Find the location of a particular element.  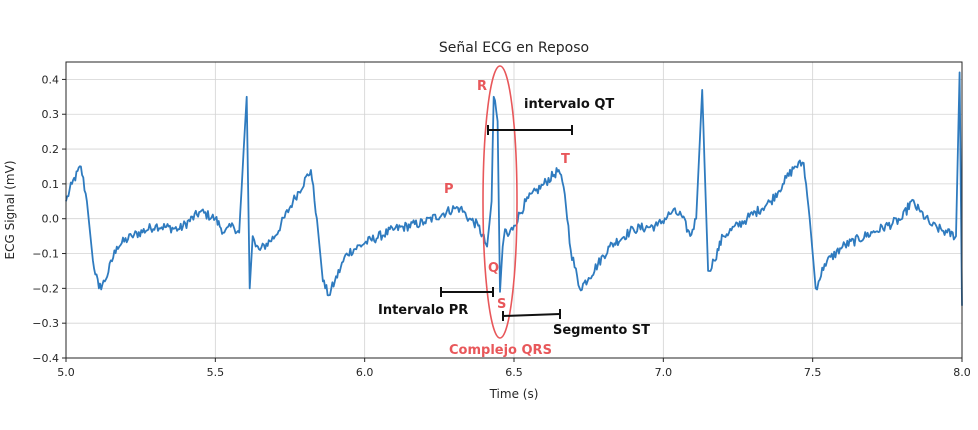

y-tick-label: −0.2 is located at coordinates (45, 288).